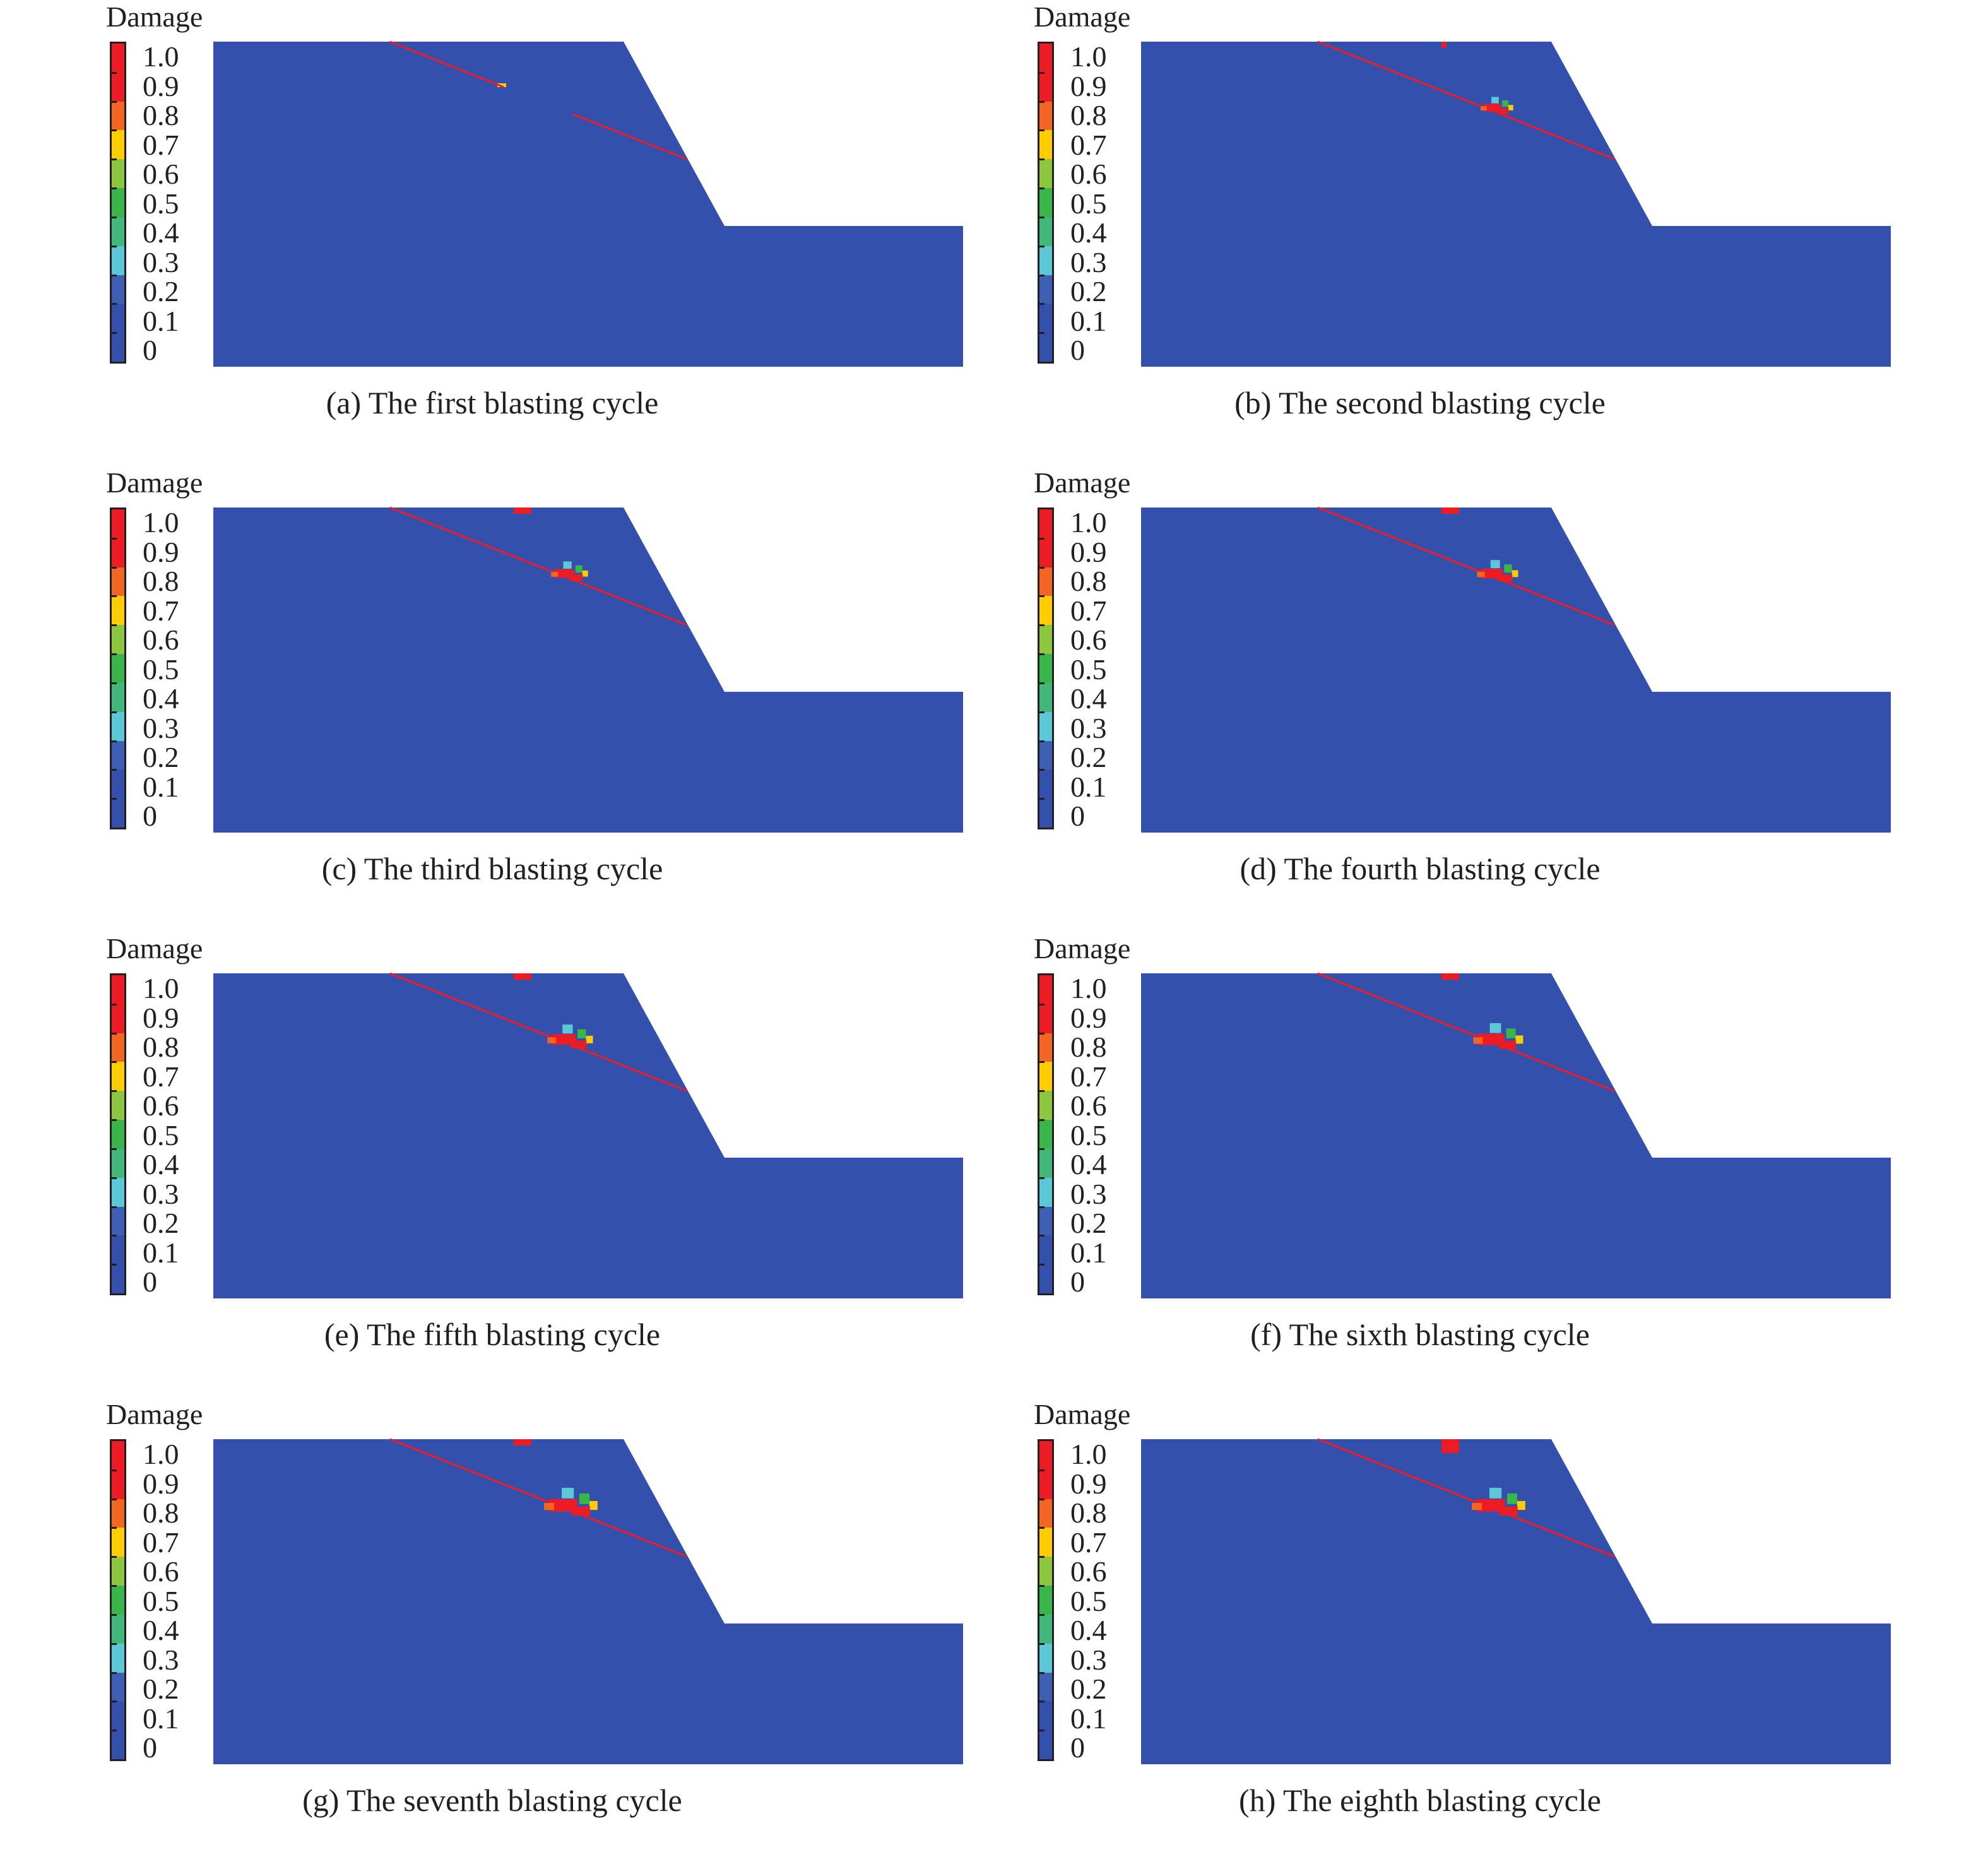  What do you see at coordinates (492, 1800) in the screenshot?
I see `panel-caption: (g) The seventh blasting cycle` at bounding box center [492, 1800].